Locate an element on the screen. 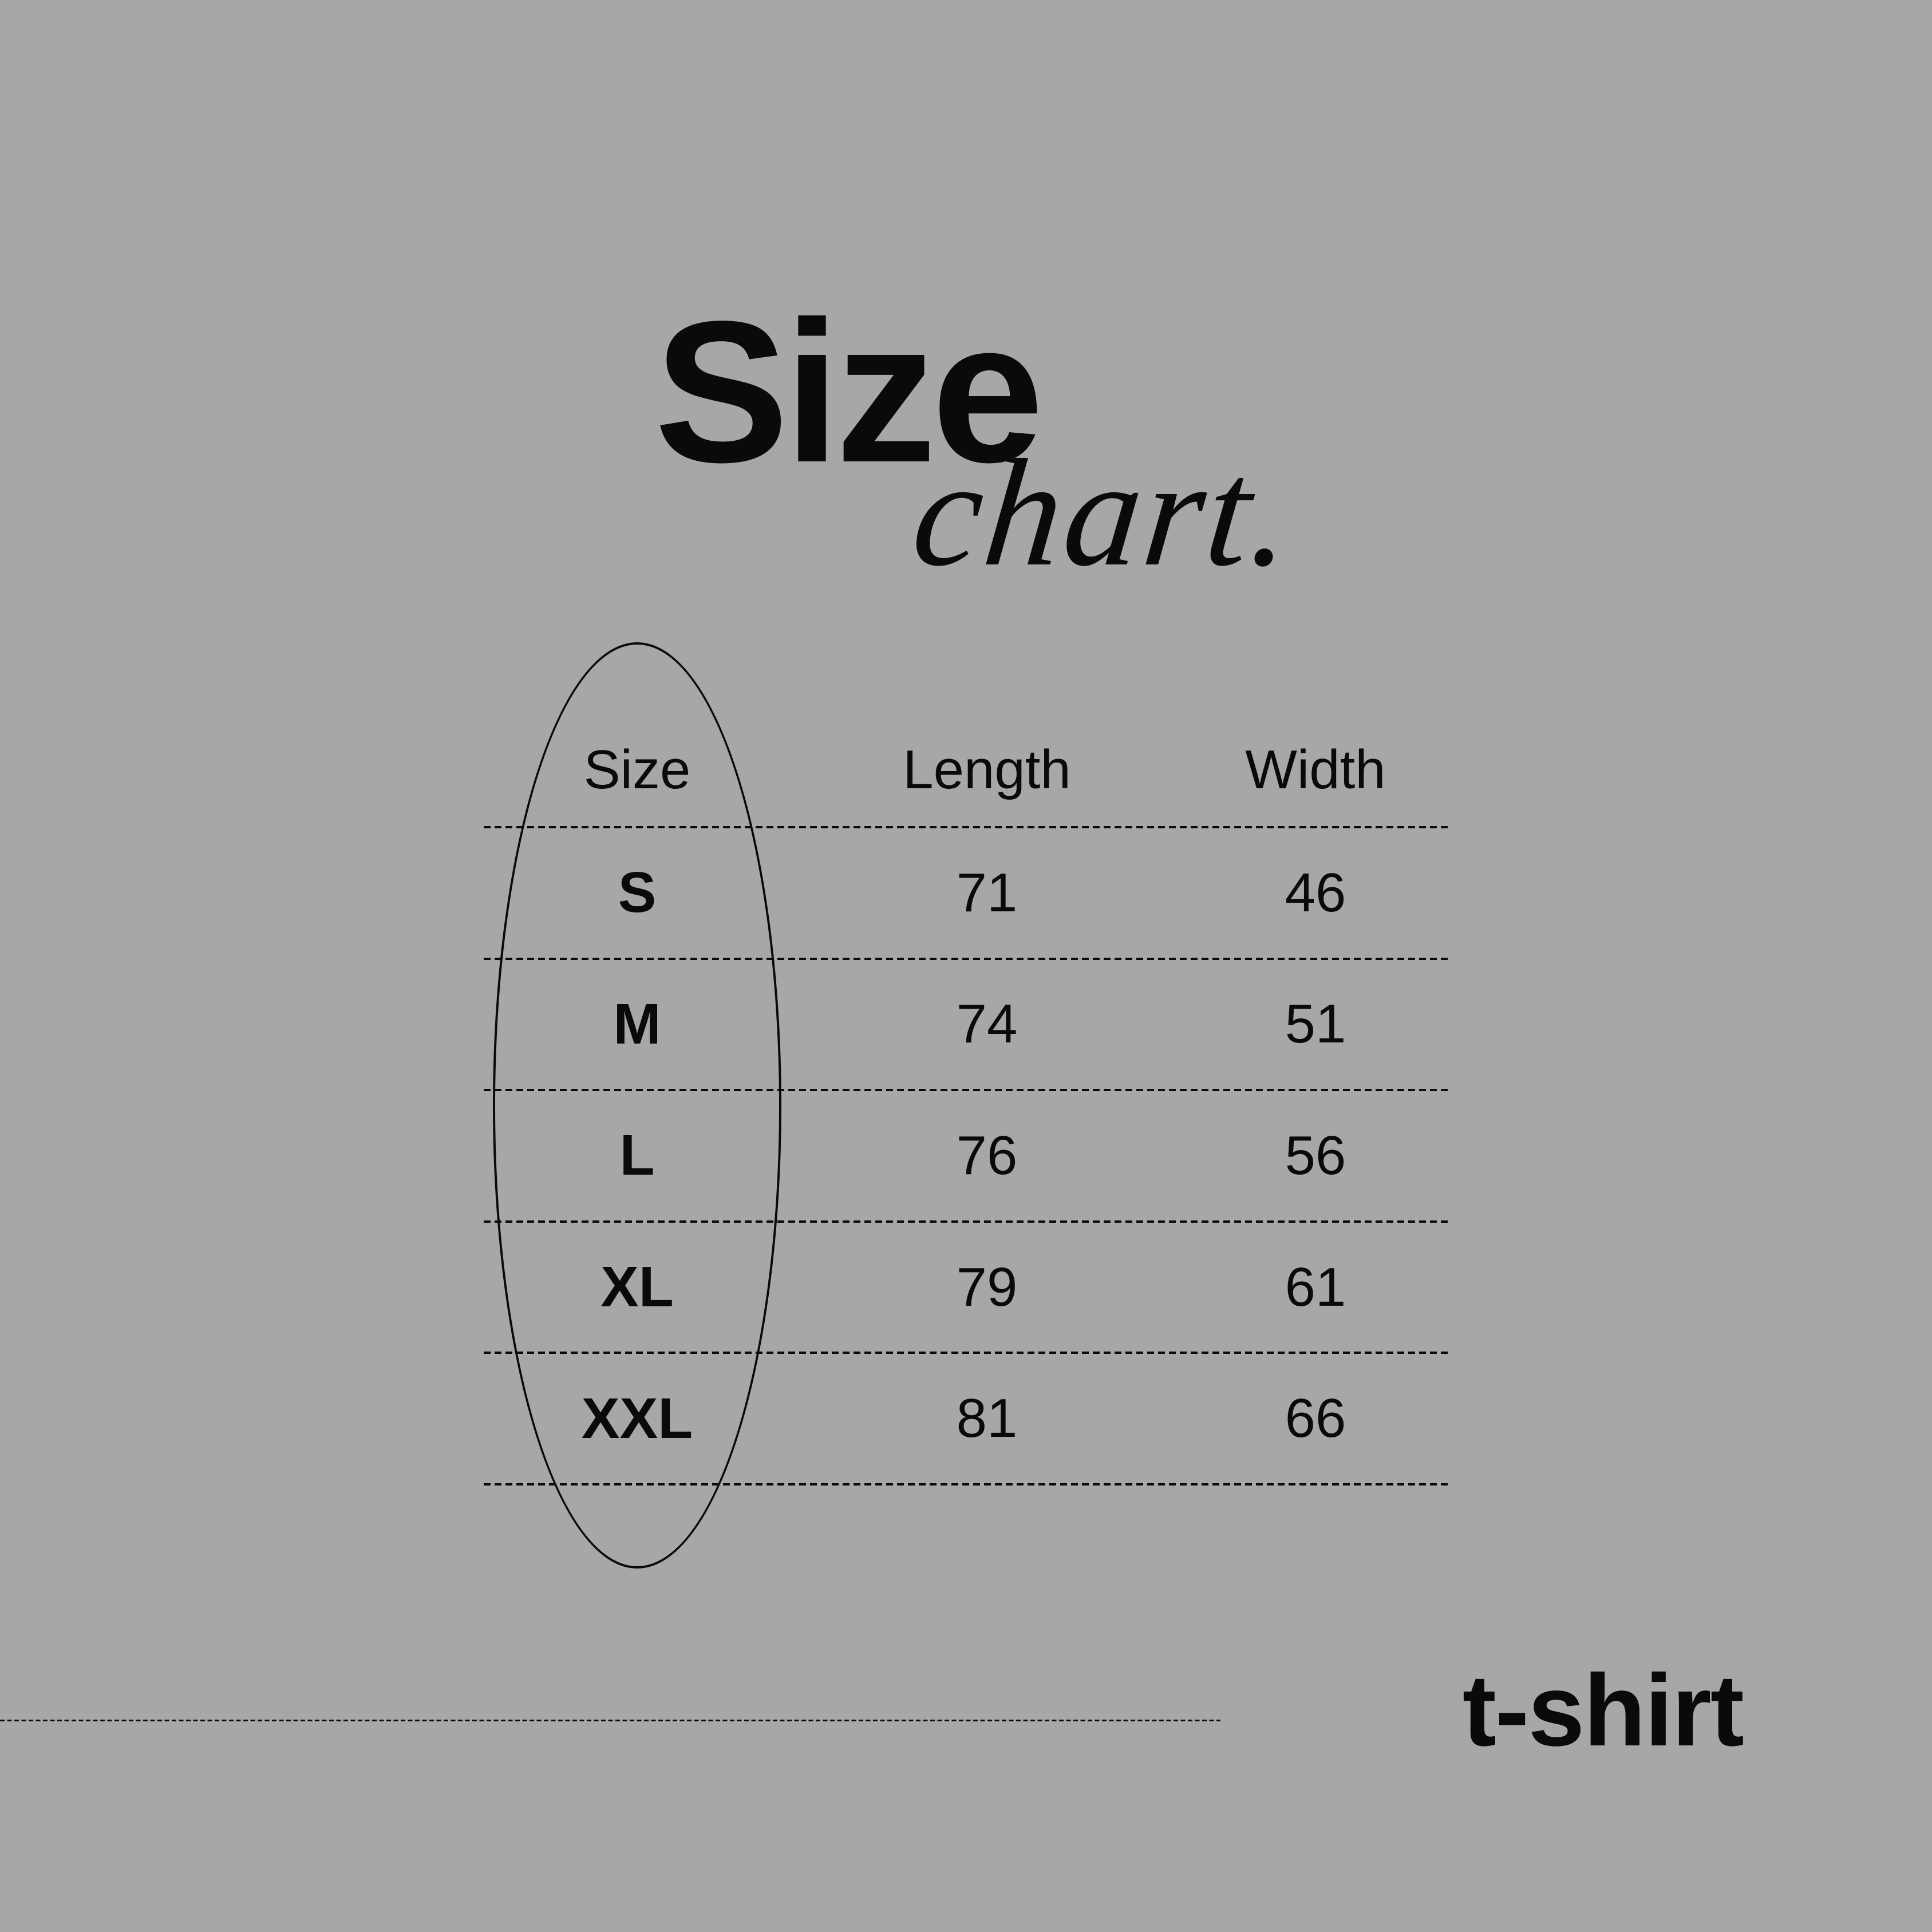 This screenshot has height=1932, width=1932. table-row: L 76 56 is located at coordinates (966, 1156).